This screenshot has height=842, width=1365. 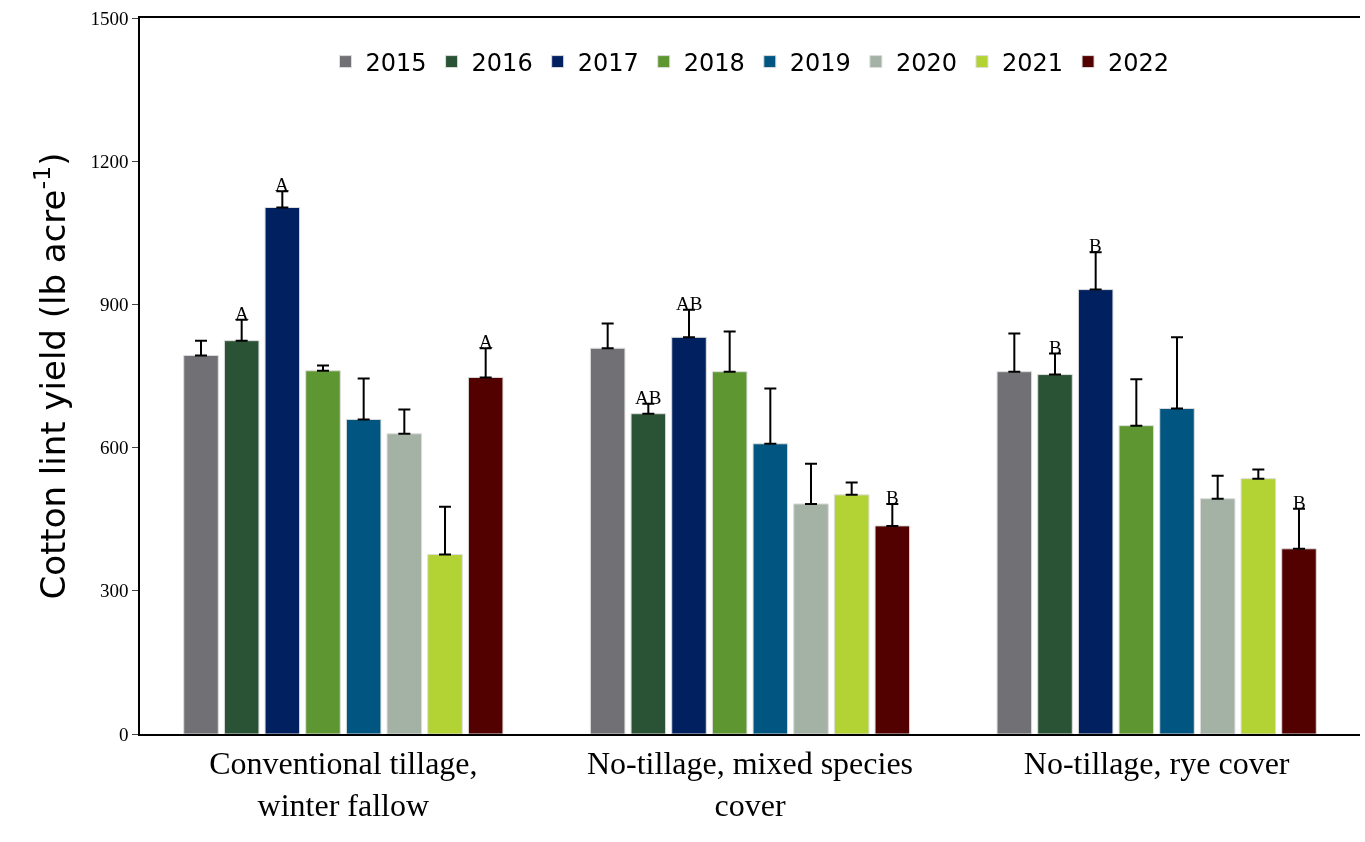 What do you see at coordinates (109, 161) in the screenshot?
I see `y-tick-label: 1200` at bounding box center [109, 161].